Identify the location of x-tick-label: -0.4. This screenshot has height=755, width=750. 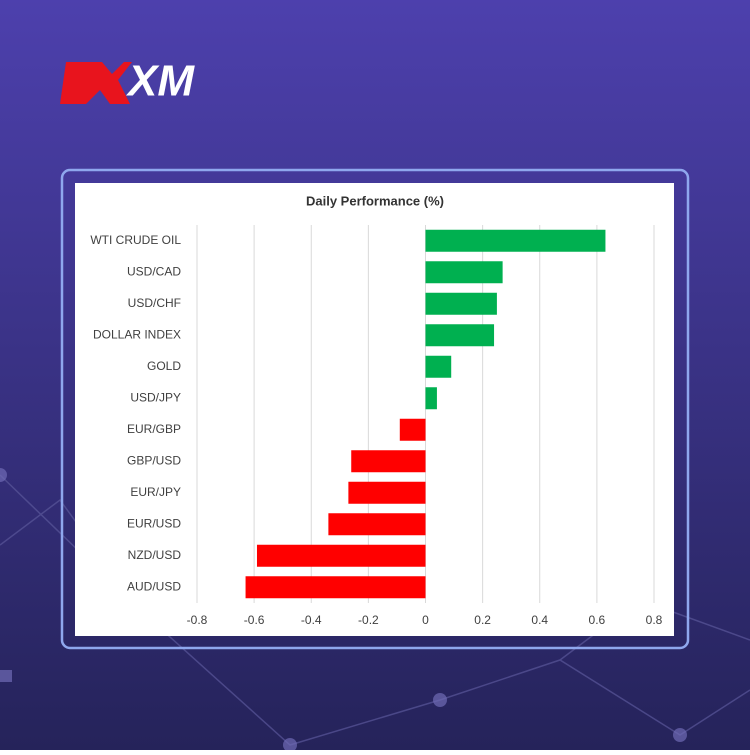
(311, 620).